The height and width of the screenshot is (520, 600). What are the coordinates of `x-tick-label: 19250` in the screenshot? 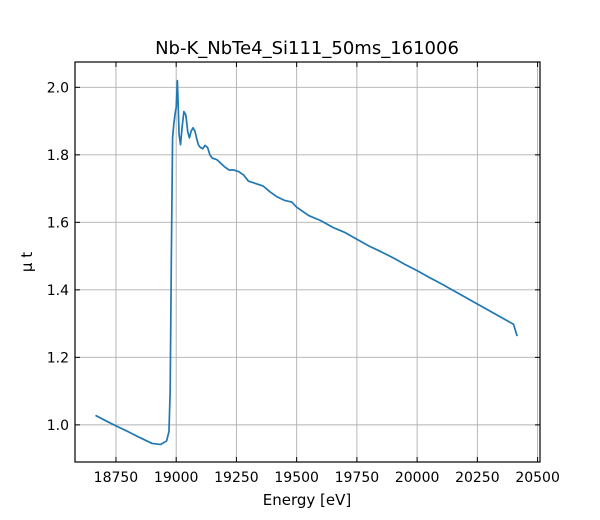 It's located at (236, 478).